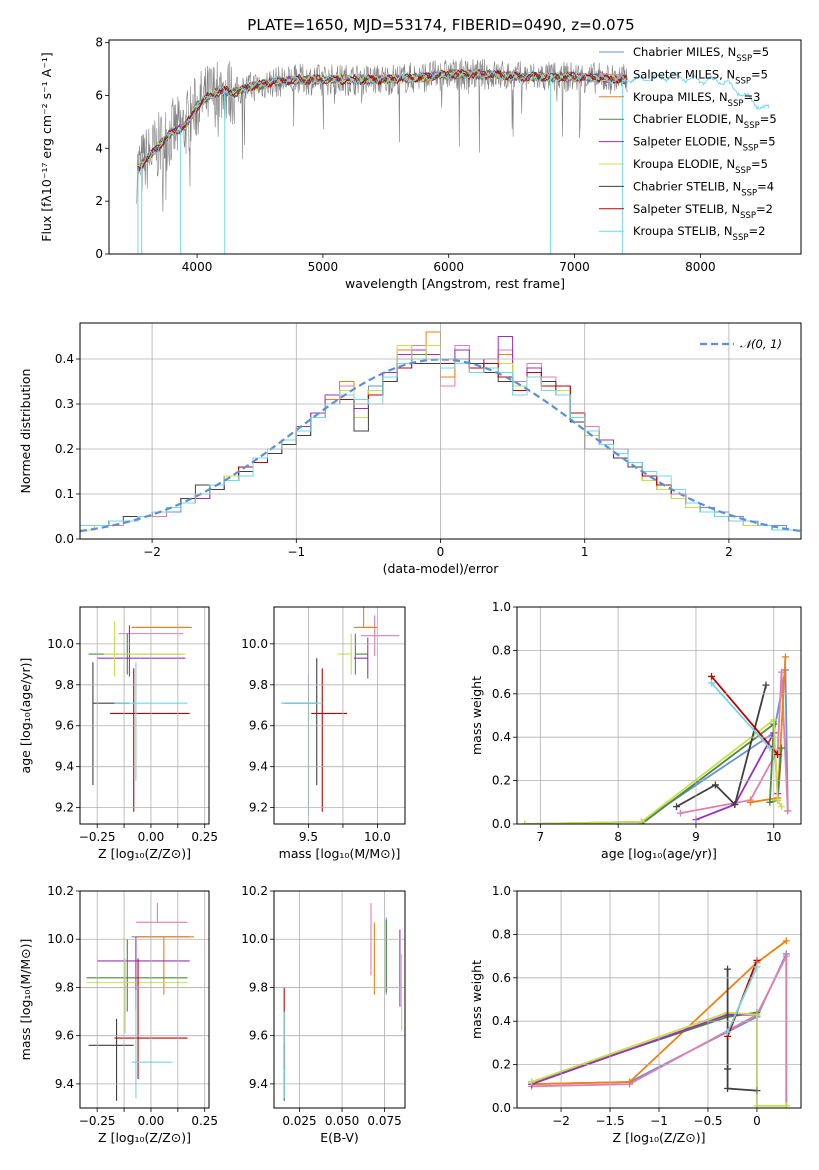  What do you see at coordinates (97, 1121) in the screenshot?
I see `x-tick-label: −0.25` at bounding box center [97, 1121].